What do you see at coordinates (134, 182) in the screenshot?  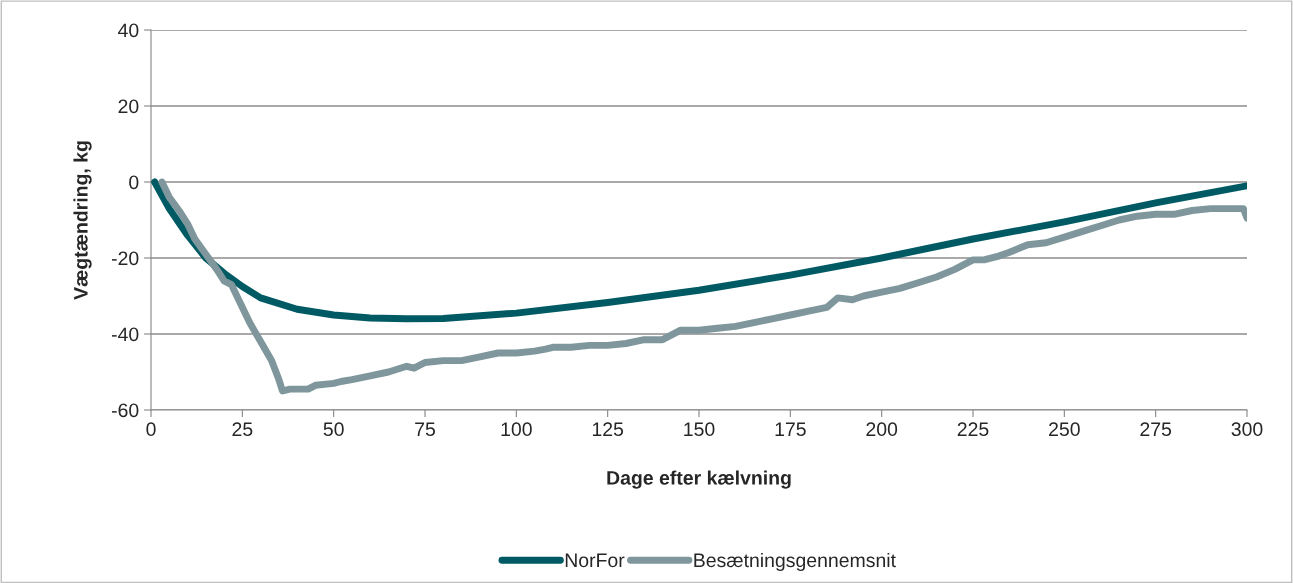 I see `y-tick-label: 0` at bounding box center [134, 182].